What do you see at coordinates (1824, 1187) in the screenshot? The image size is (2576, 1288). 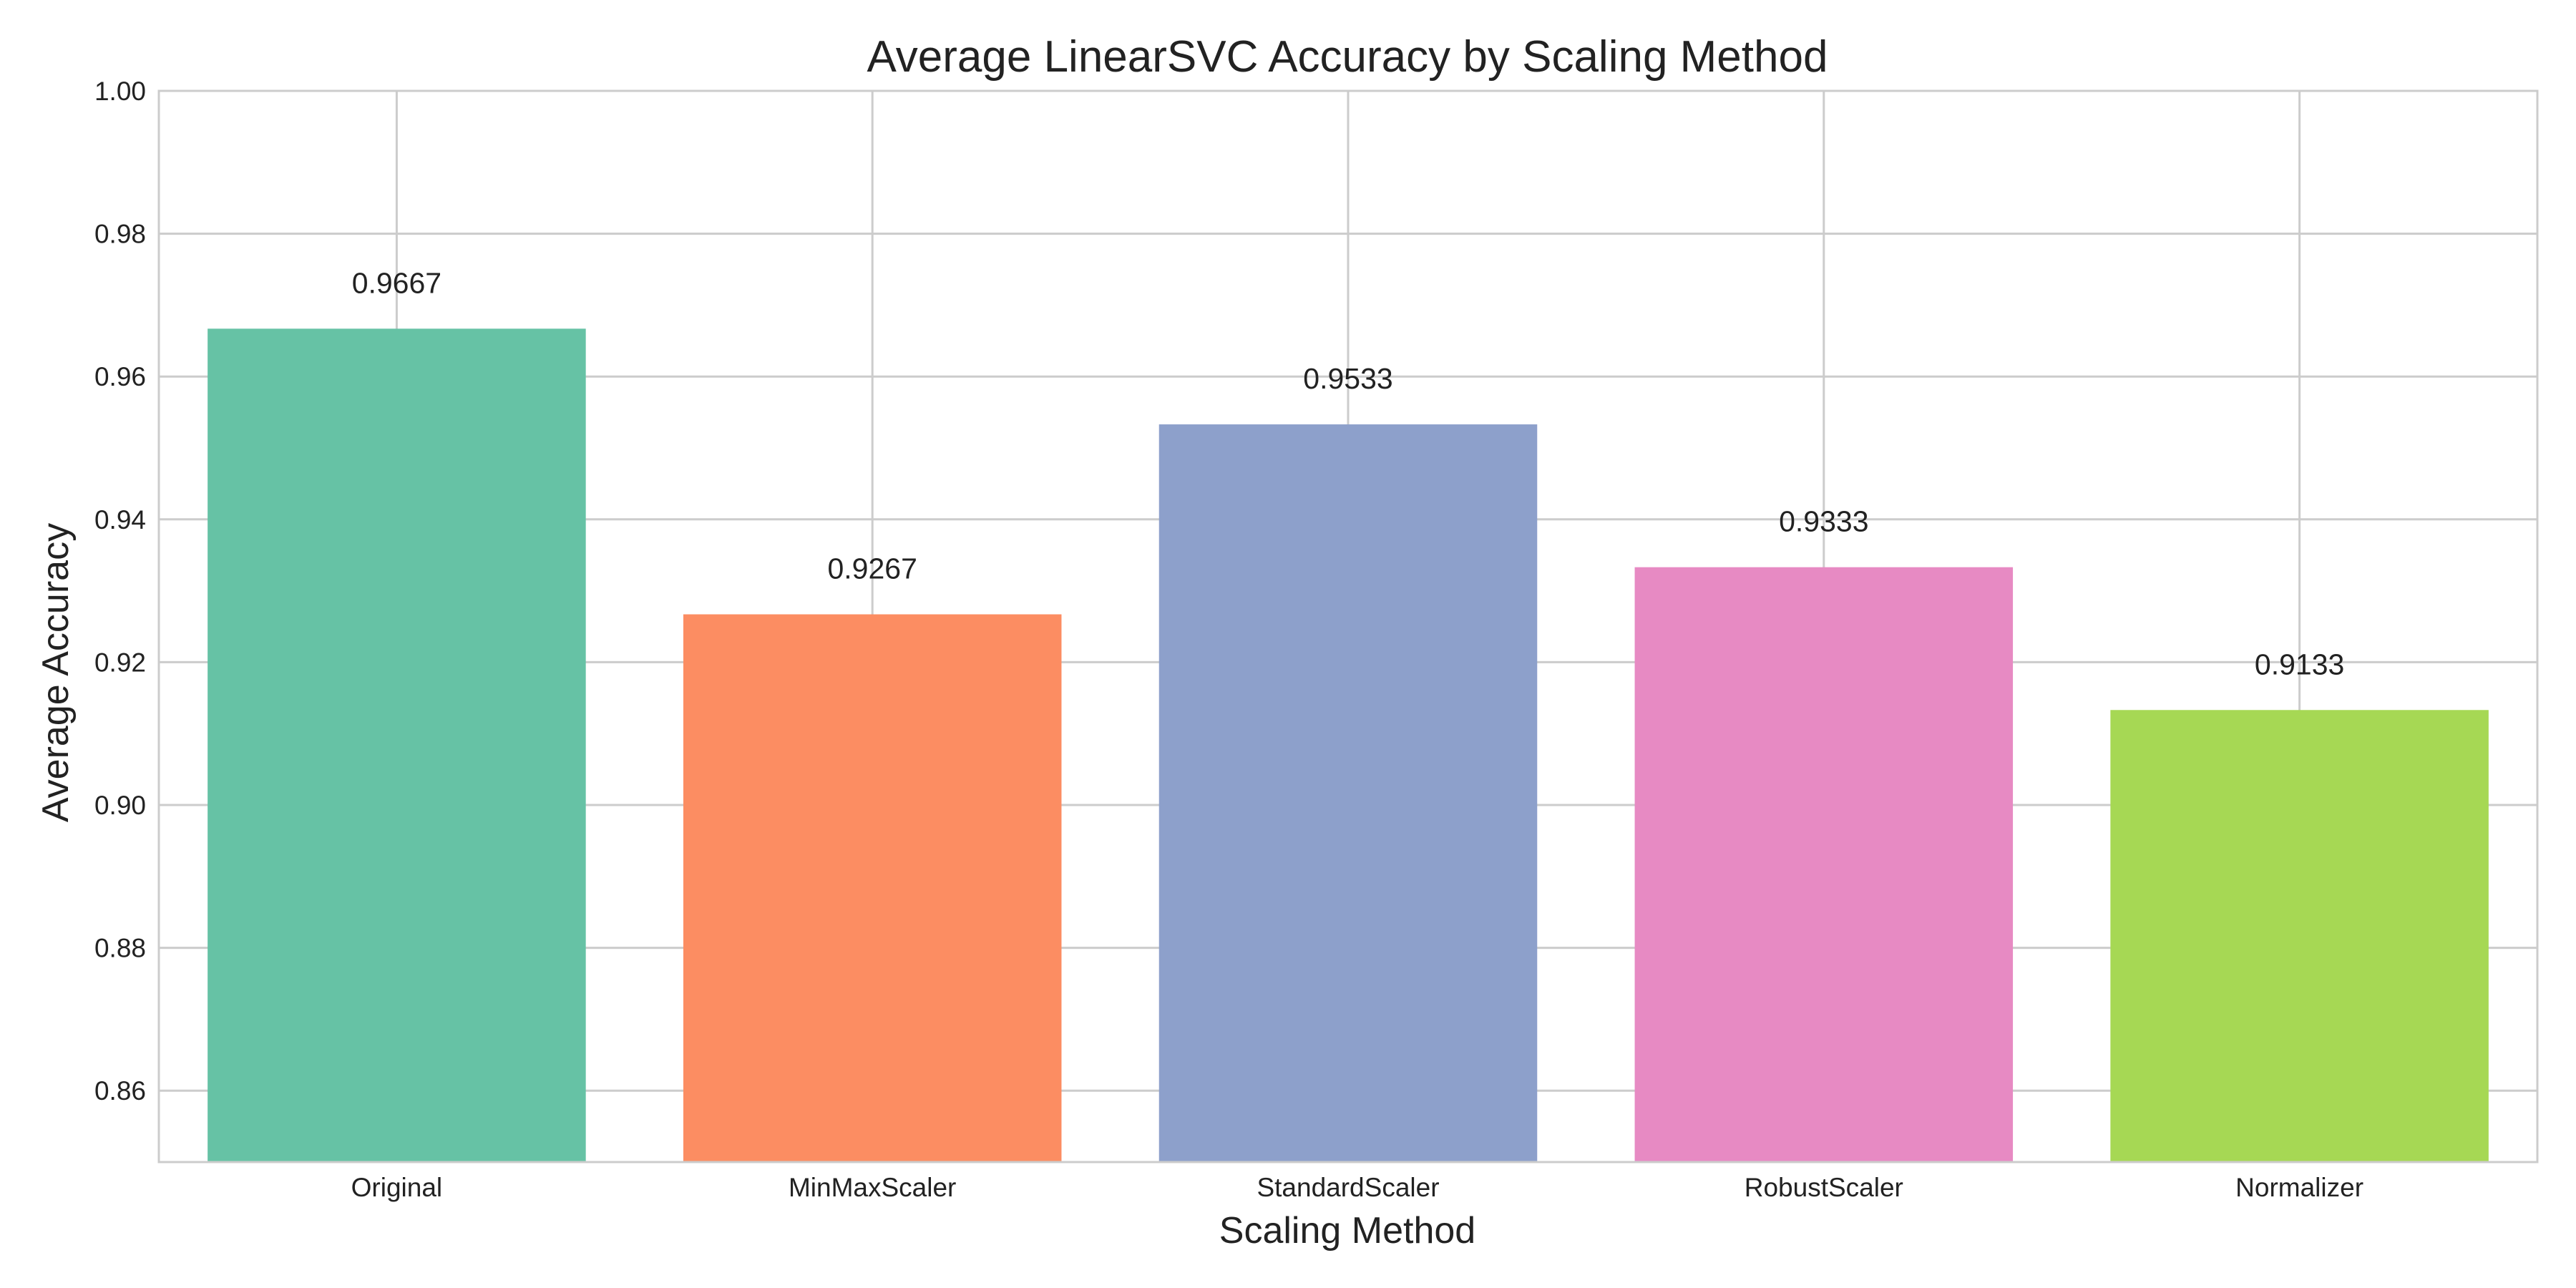 I see `x-tick-label: RobustScaler` at bounding box center [1824, 1187].